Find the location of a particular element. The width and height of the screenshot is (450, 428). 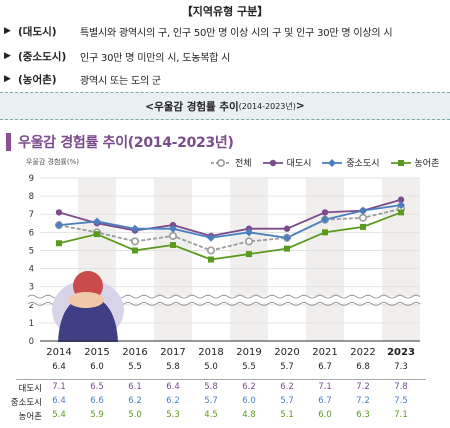

banner-sub: (2014-2023년) is located at coordinates (267, 106).